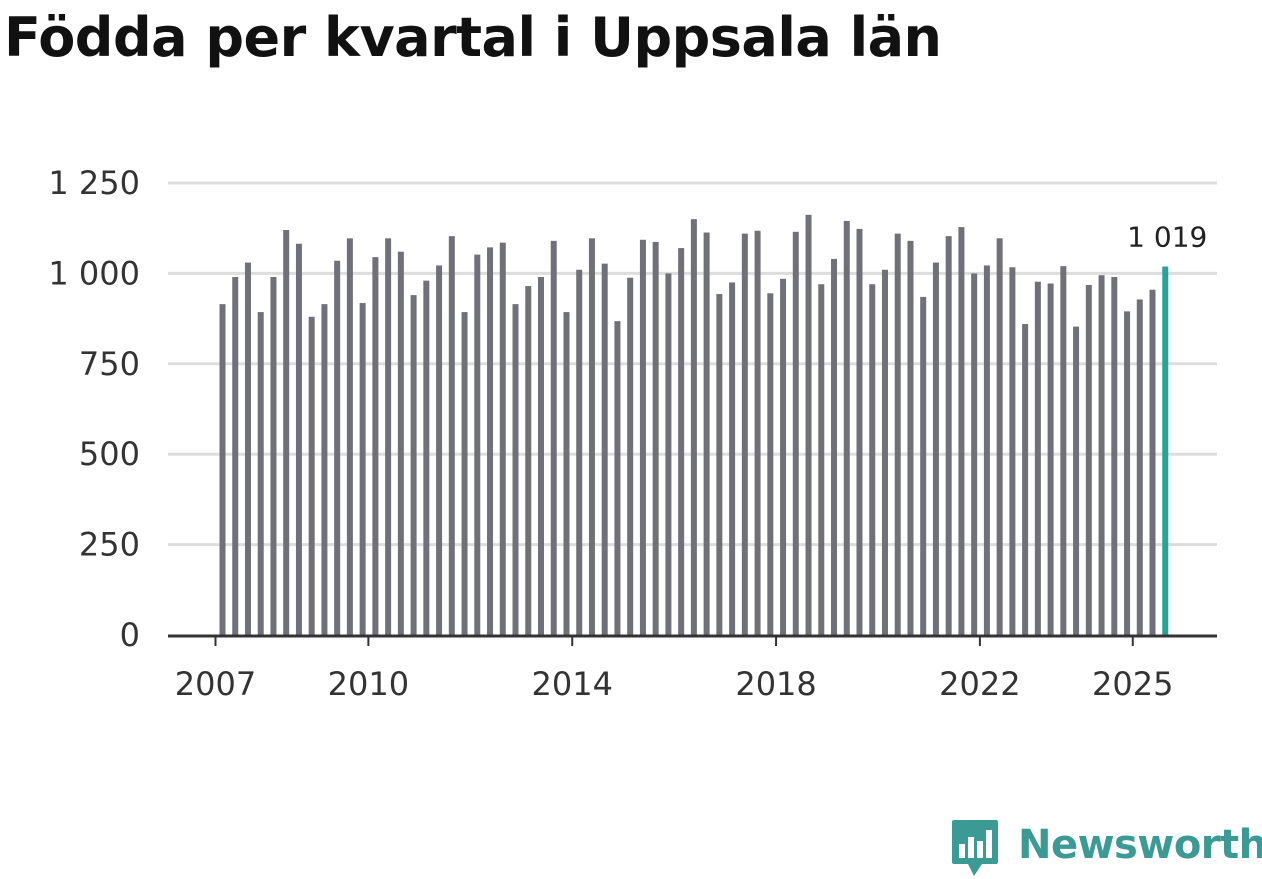 The width and height of the screenshot is (1262, 879). I want to click on x-tick-label: 2025, so click(1132, 684).